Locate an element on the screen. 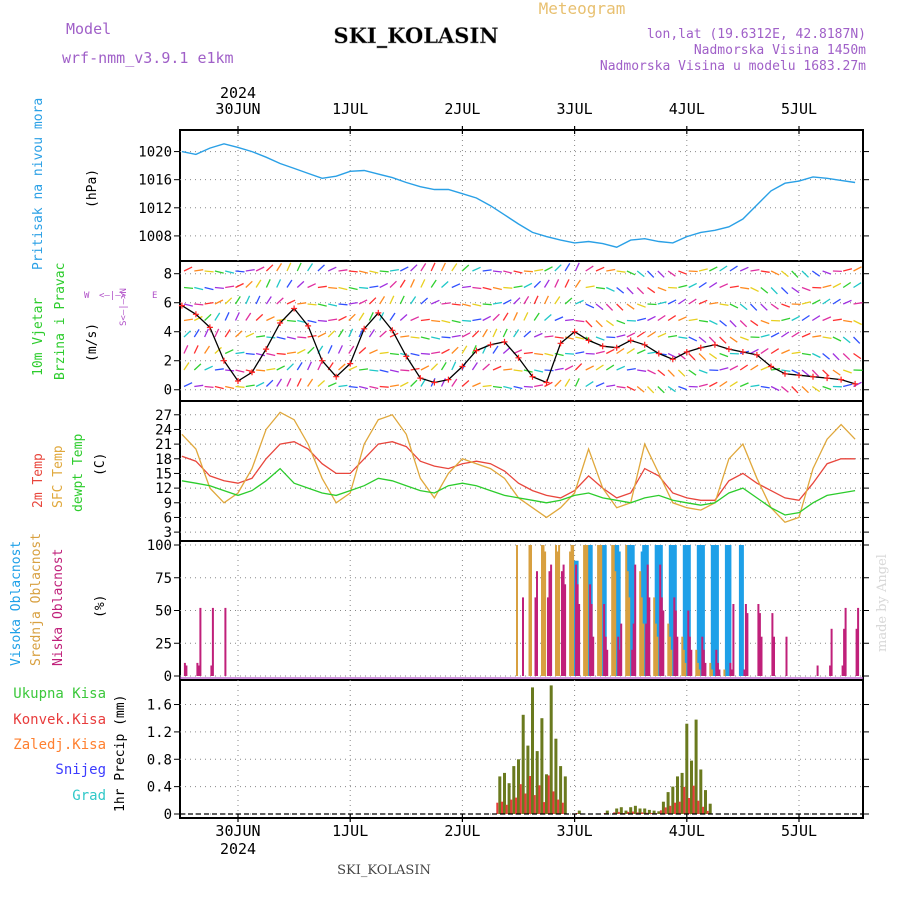  wind-axis-title-2: Brzina i Pravac is located at coordinates (60, 321).